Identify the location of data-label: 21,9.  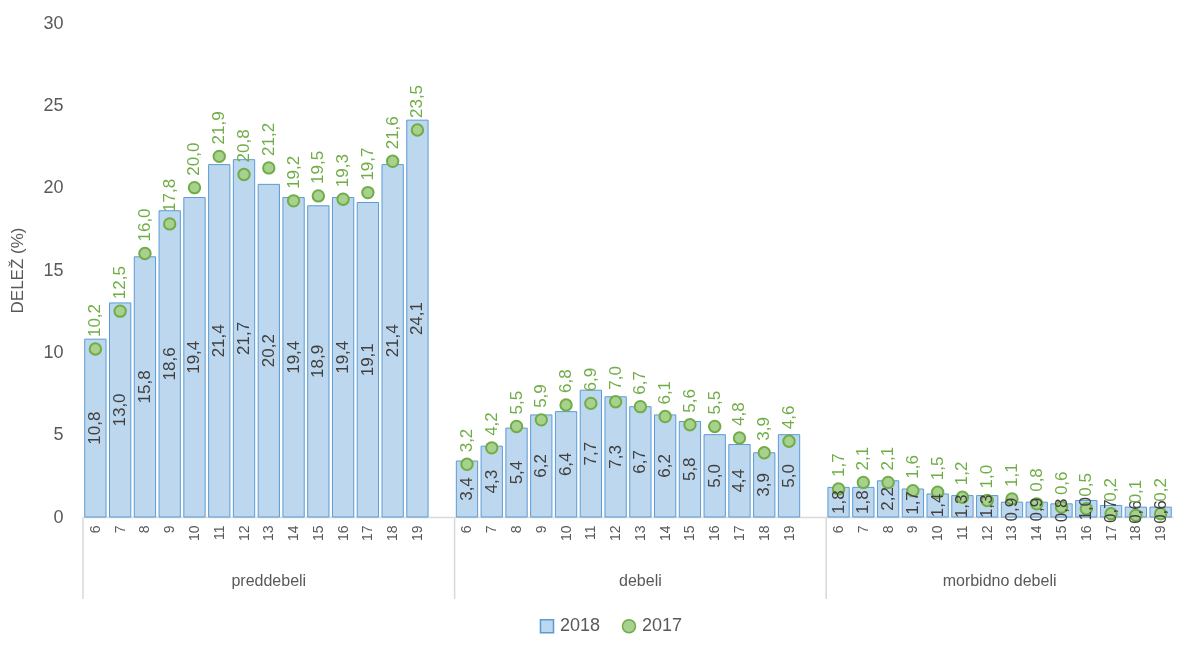
(219, 128).